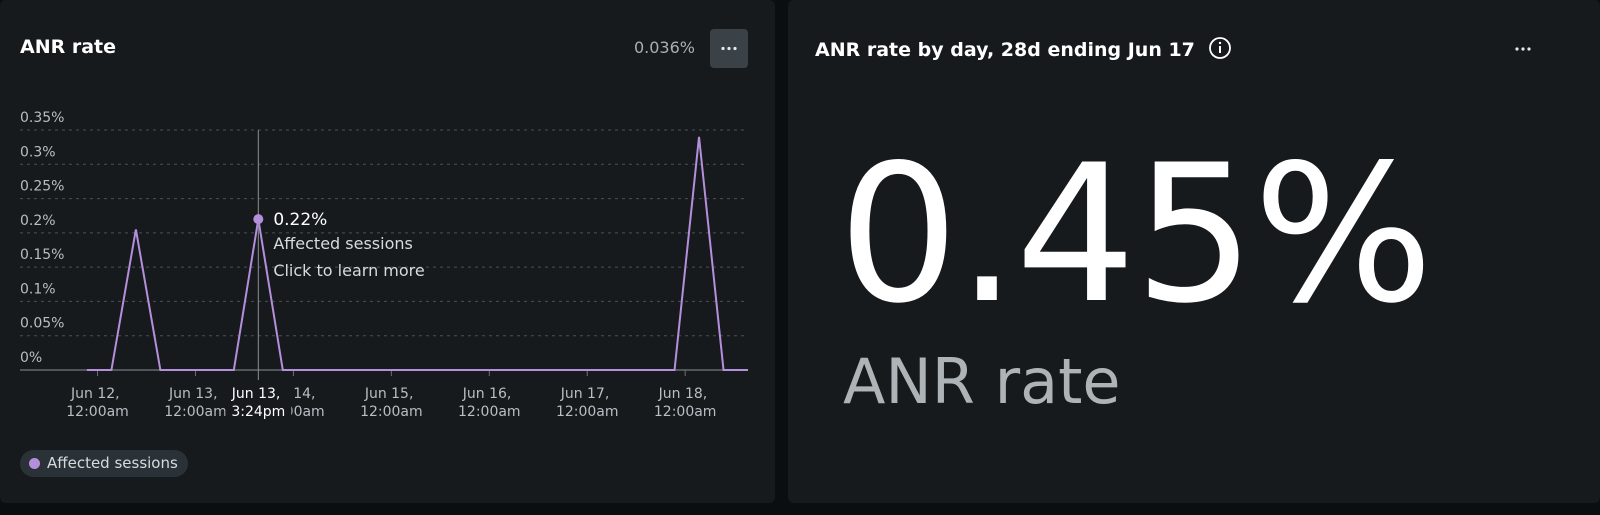 This screenshot has height=515, width=1600. I want to click on label-line: Jun 16,, so click(489, 394).